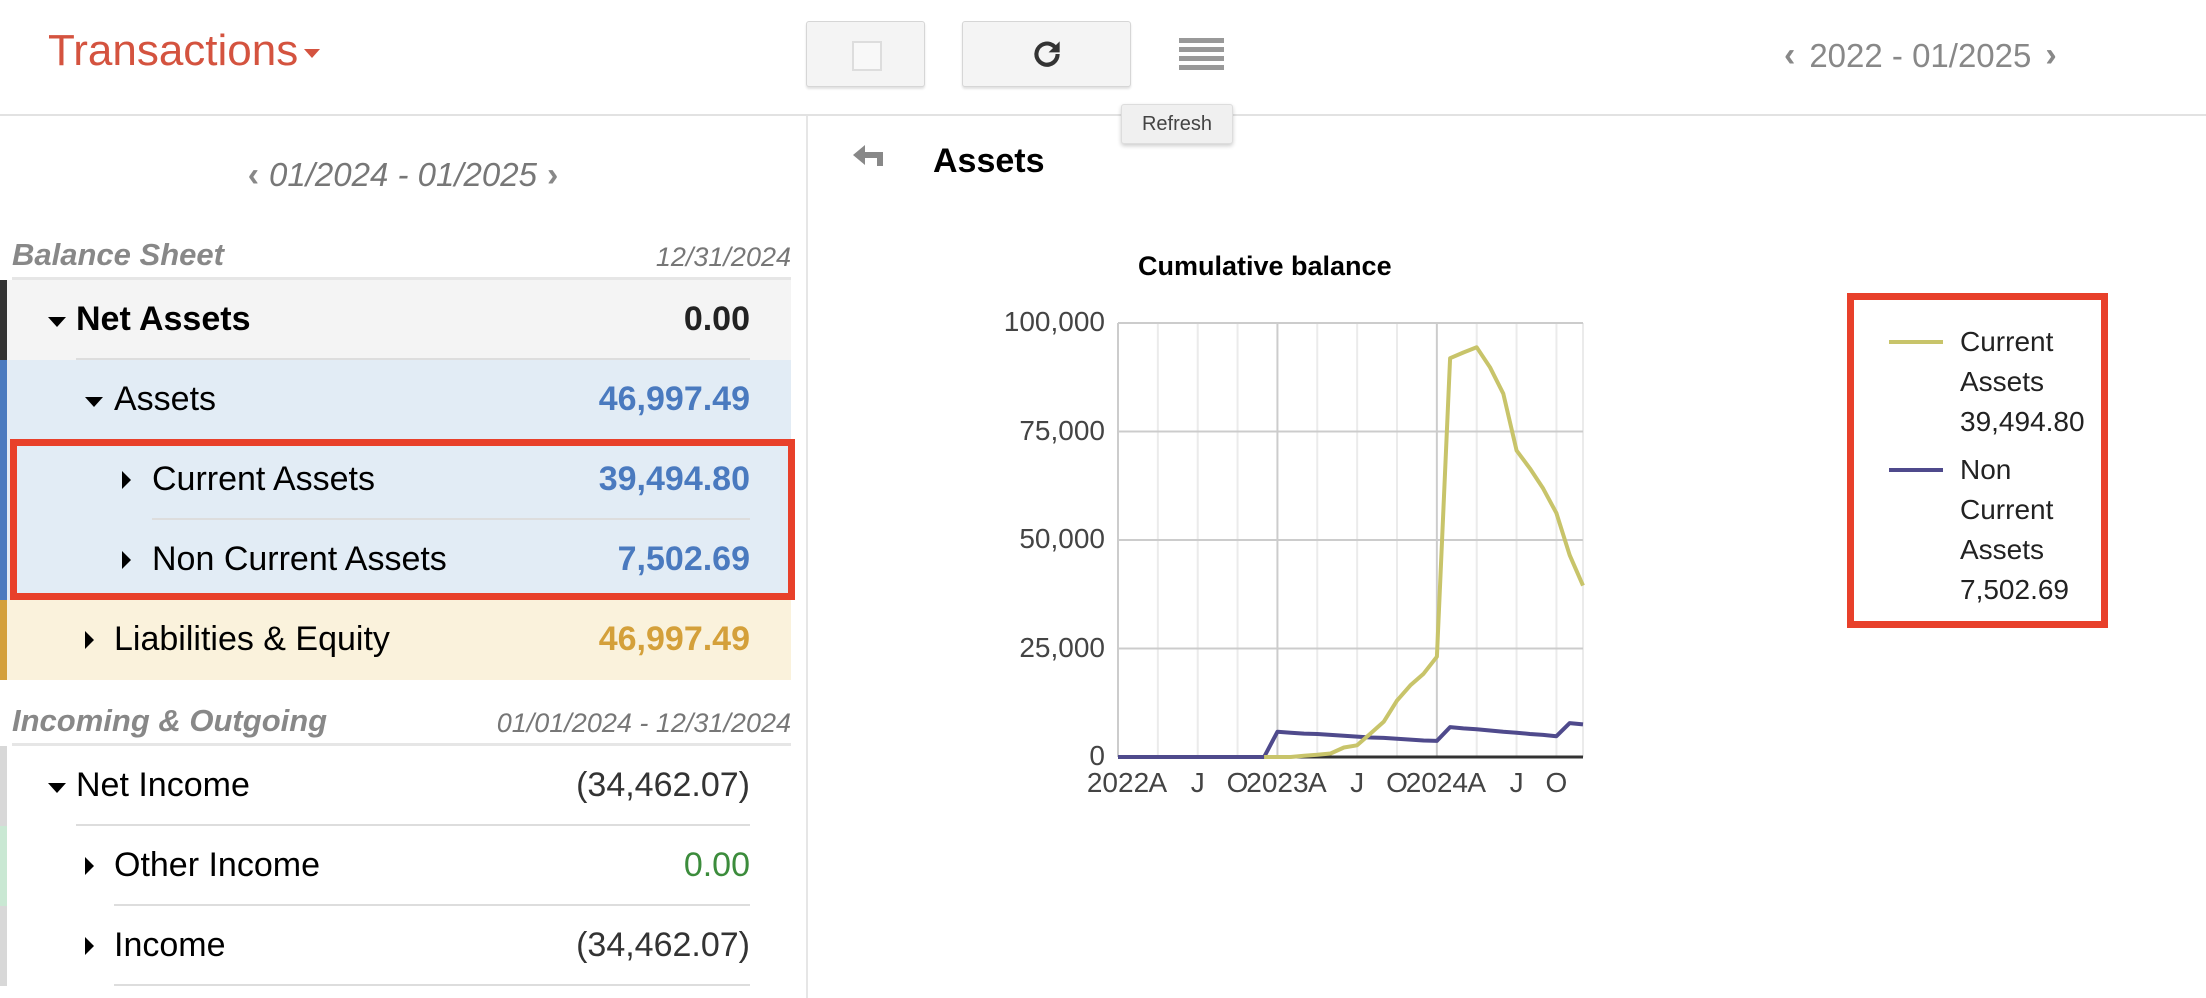  What do you see at coordinates (1436, 782) in the screenshot?
I see `x-tick-label: 2024` at bounding box center [1436, 782].